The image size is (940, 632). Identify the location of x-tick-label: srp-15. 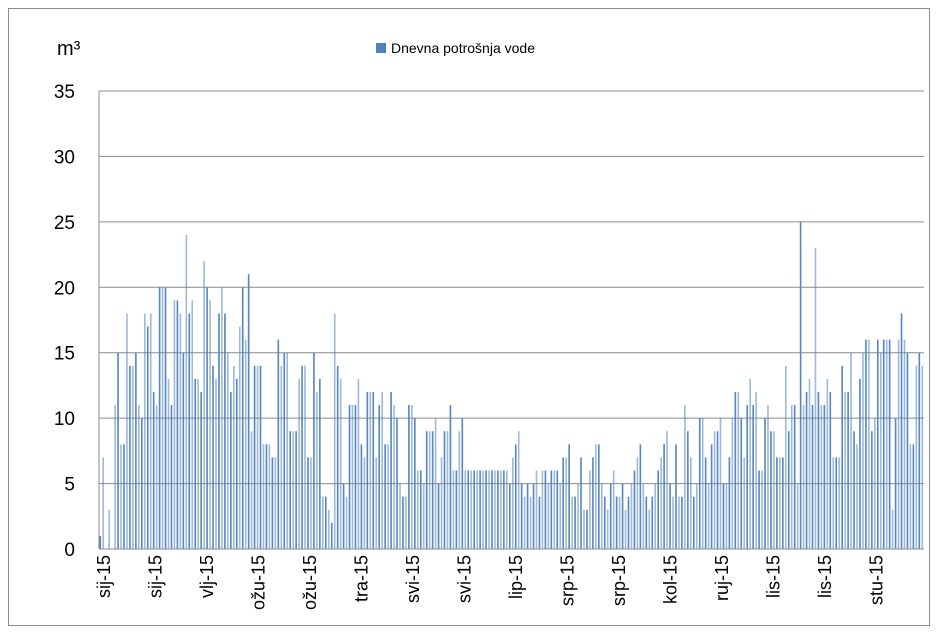
(619, 580).